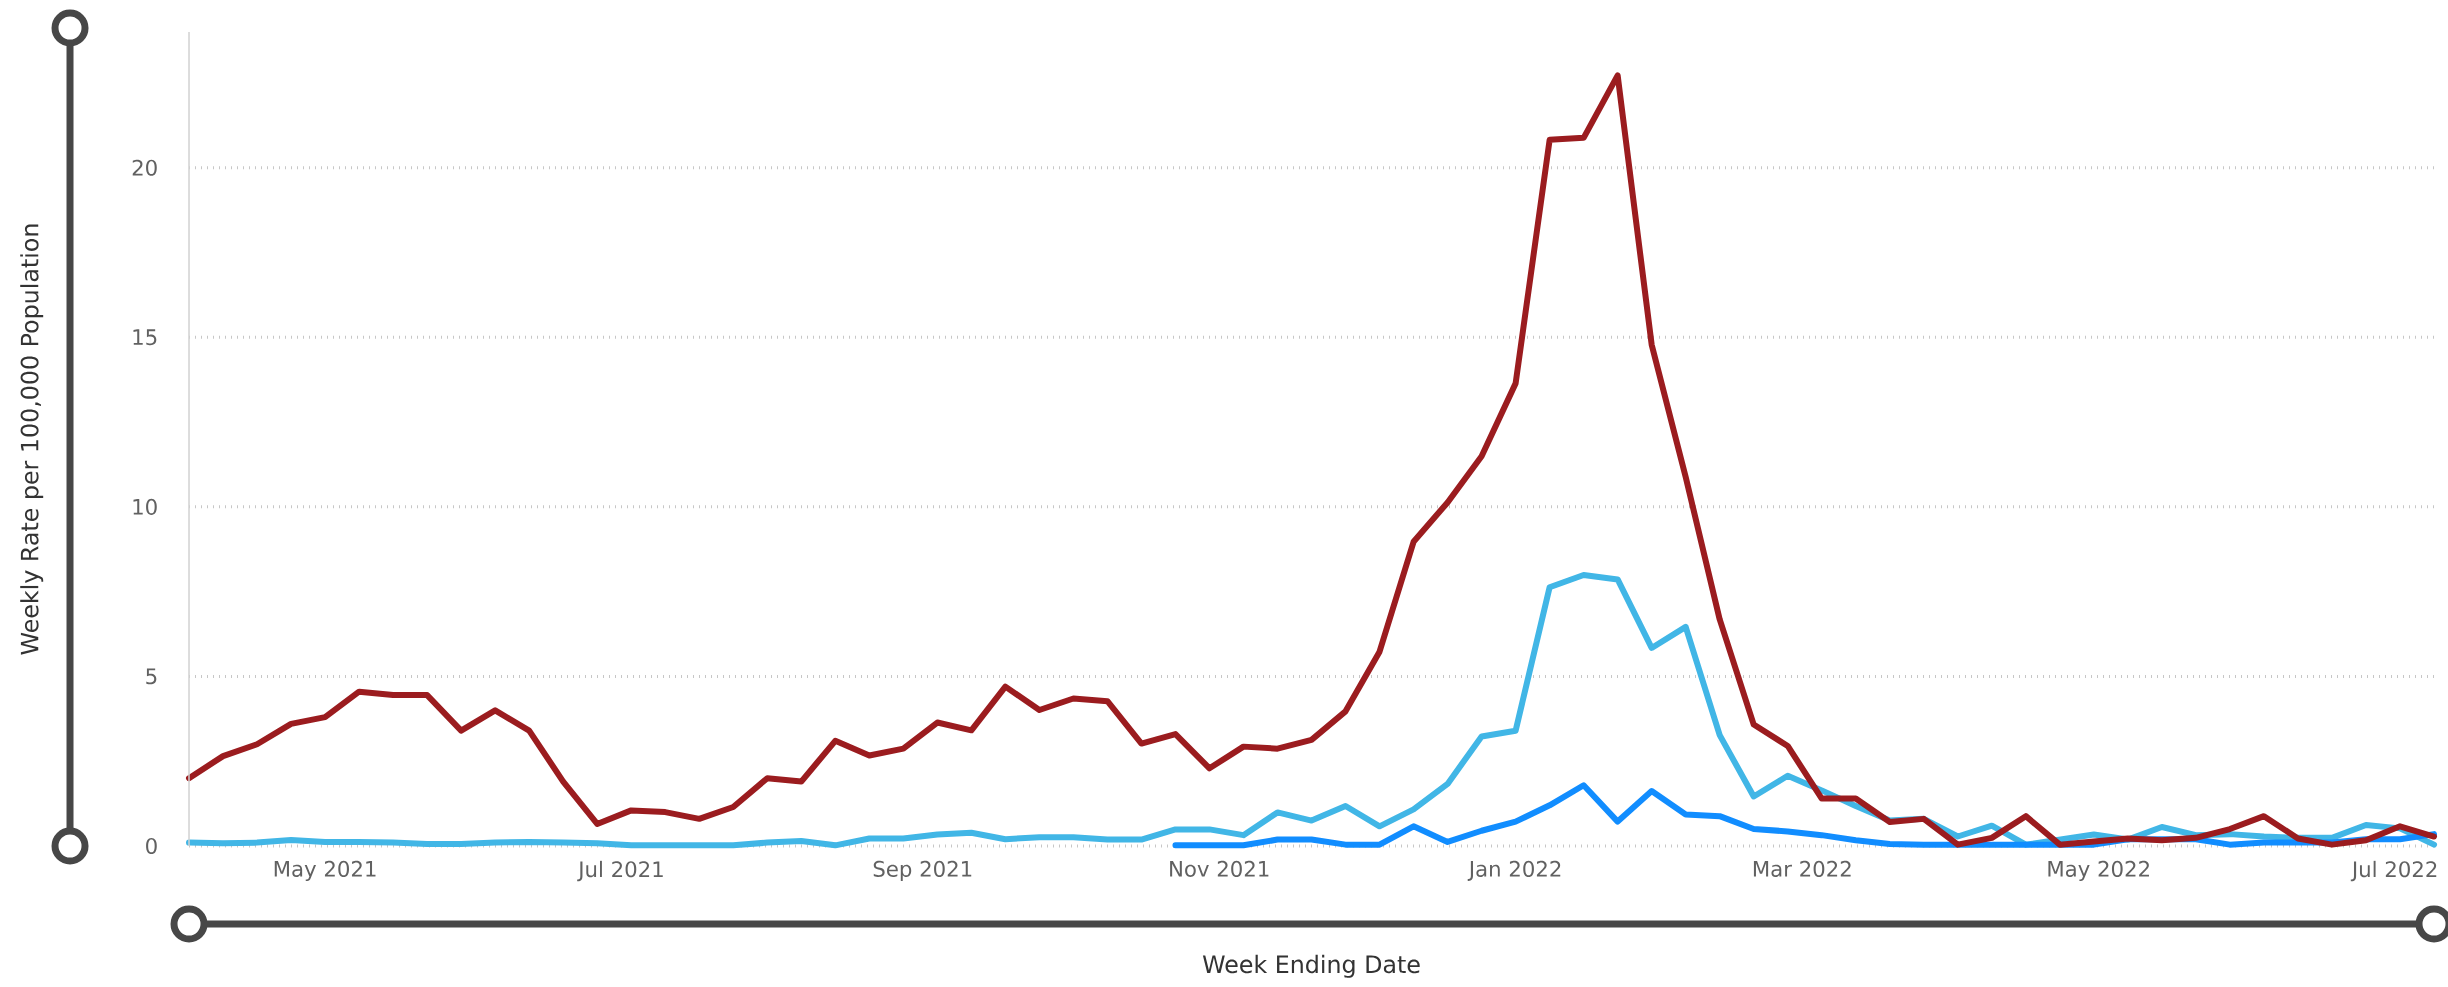  What do you see at coordinates (32, 439) in the screenshot?
I see `y-axis-title: Weekly Rate per 100,000 Population` at bounding box center [32, 439].